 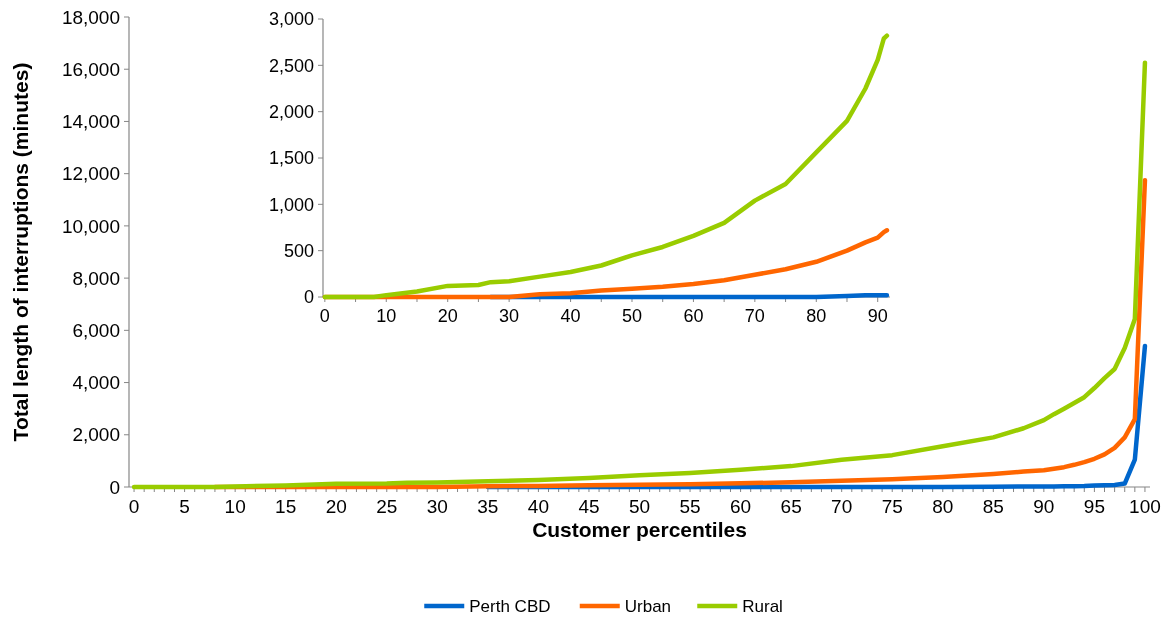 What do you see at coordinates (96, 278) in the screenshot?
I see `y-tick-label: 8,000` at bounding box center [96, 278].